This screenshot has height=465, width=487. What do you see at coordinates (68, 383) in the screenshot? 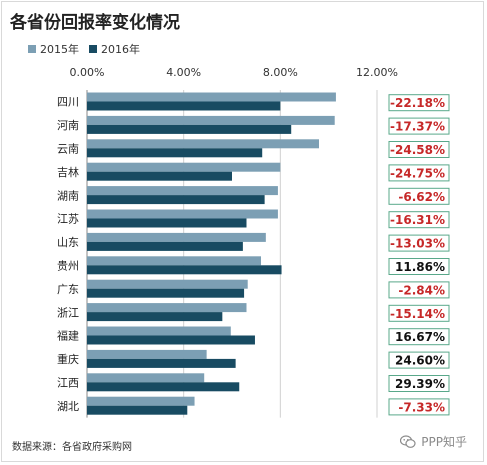
I see `category-label: 江西` at bounding box center [68, 383].